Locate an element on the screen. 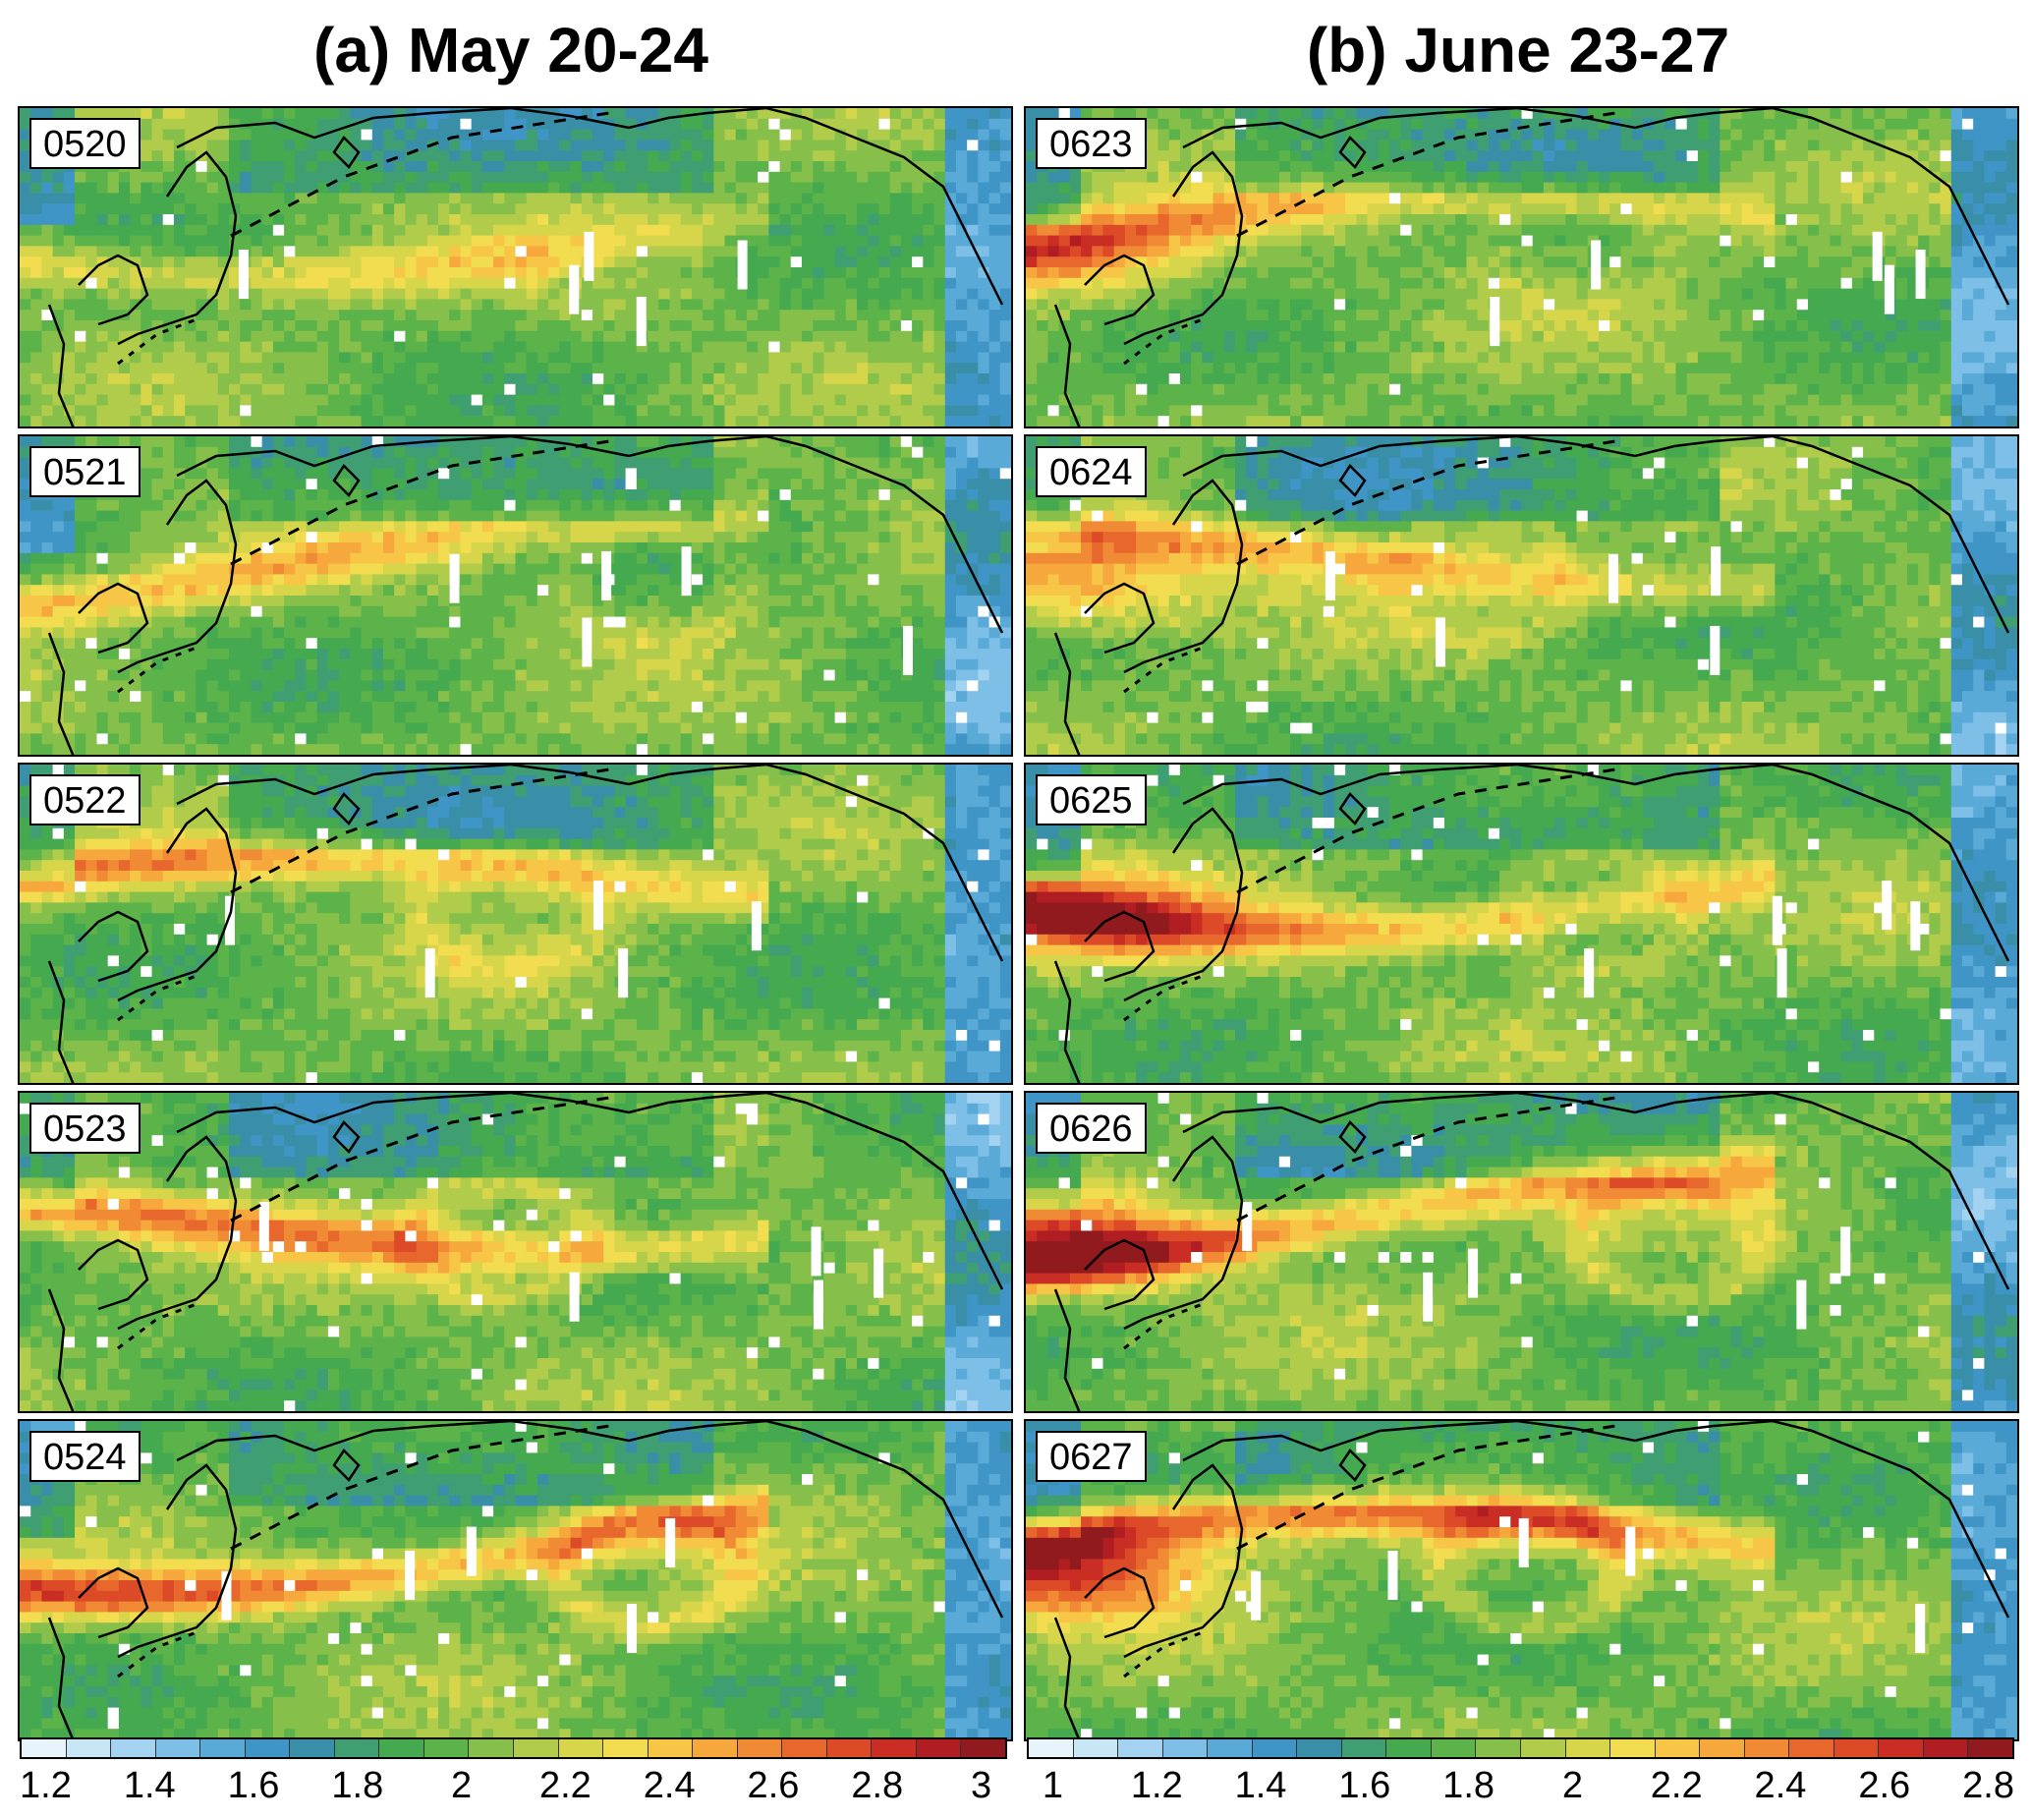 The height and width of the screenshot is (1820, 2031). colorbar-right is located at coordinates (1520, 1748).